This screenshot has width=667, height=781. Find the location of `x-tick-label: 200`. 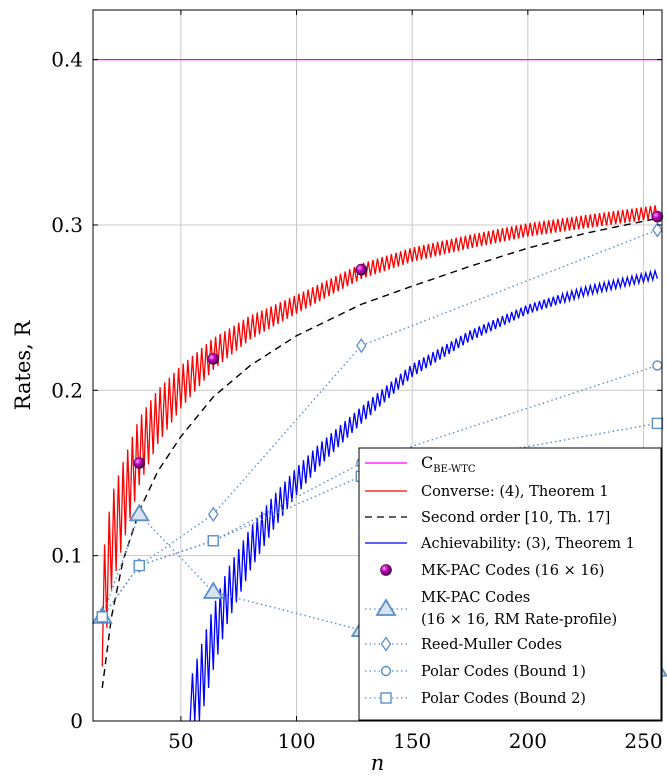

x-tick-label: 200 is located at coordinates (528, 741).